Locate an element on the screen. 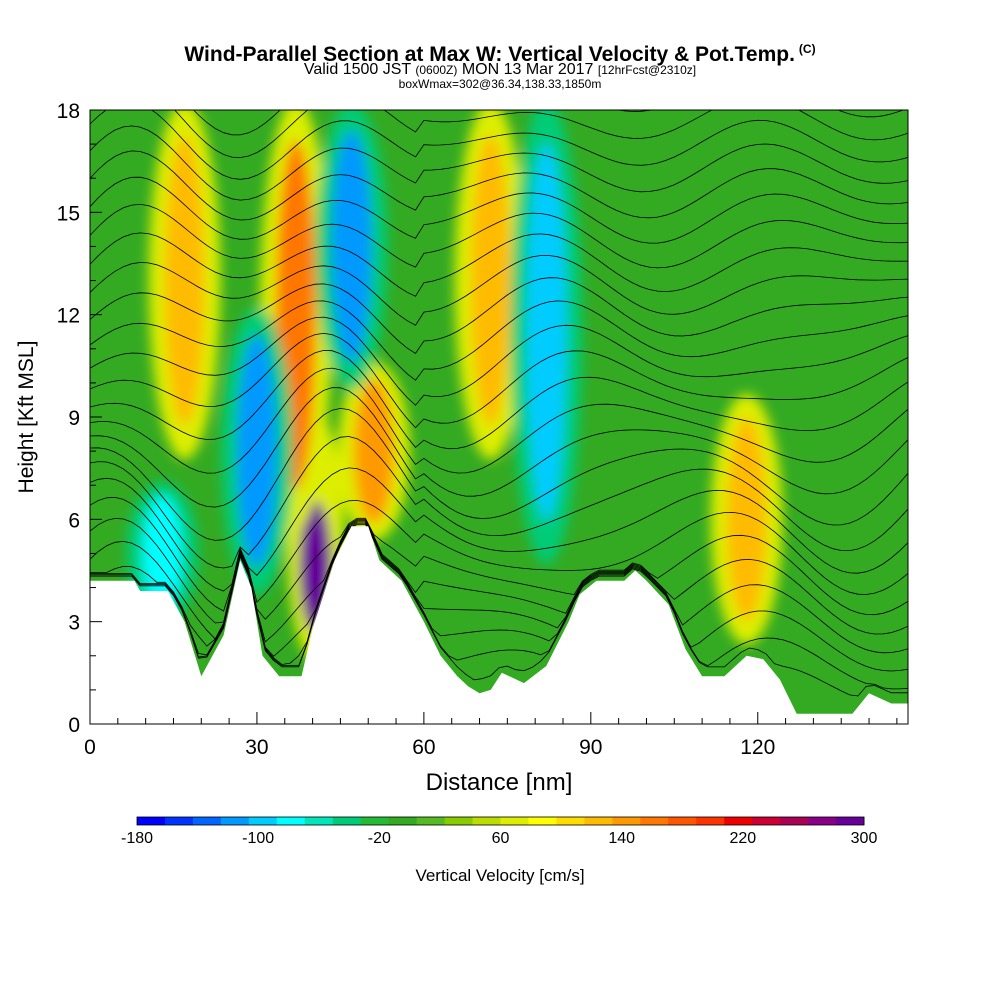 The width and height of the screenshot is (1000, 1000). colorbar-tick-label: 220 is located at coordinates (742, 838).